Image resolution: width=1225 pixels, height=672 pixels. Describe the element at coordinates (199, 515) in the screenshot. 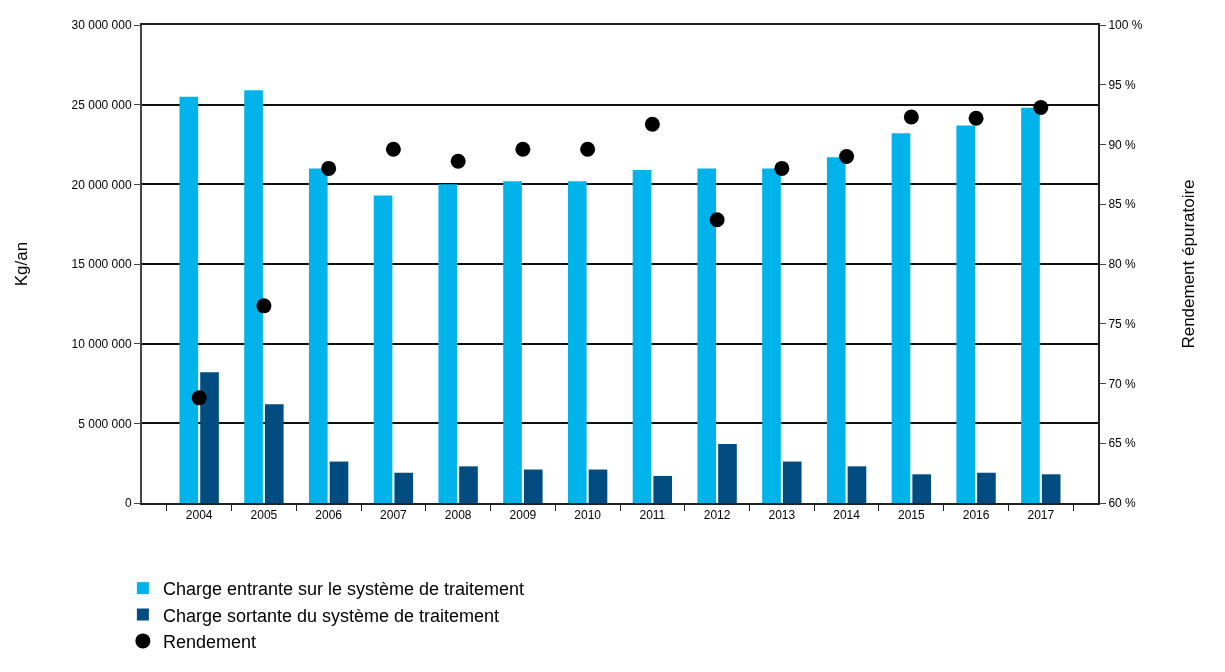

I see `x-tick-label: 2004` at that location.